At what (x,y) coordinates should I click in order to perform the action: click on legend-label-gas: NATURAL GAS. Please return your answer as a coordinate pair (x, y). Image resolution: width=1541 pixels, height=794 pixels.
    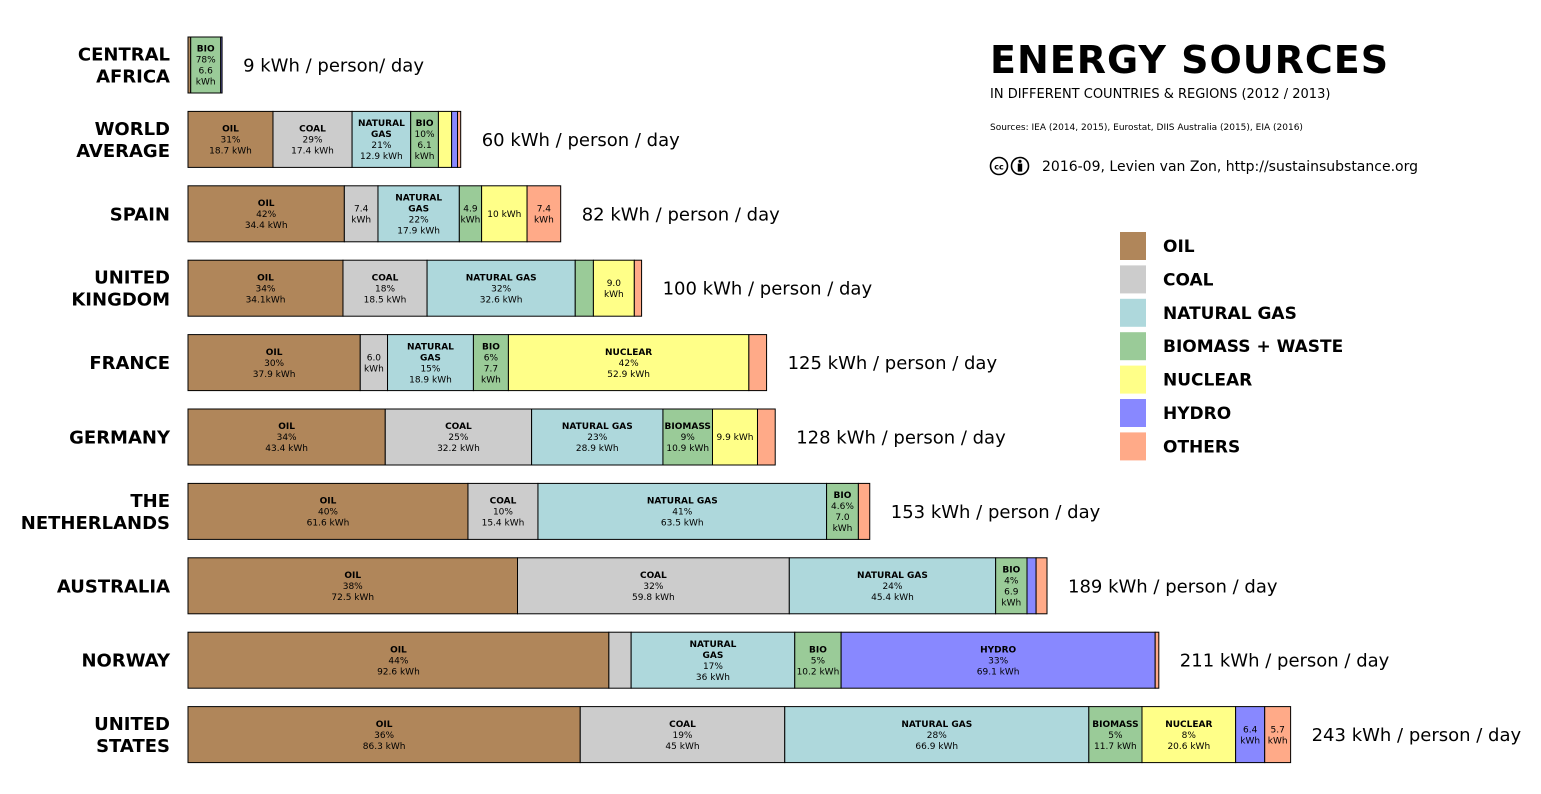
    Looking at the image, I should click on (1230, 314).